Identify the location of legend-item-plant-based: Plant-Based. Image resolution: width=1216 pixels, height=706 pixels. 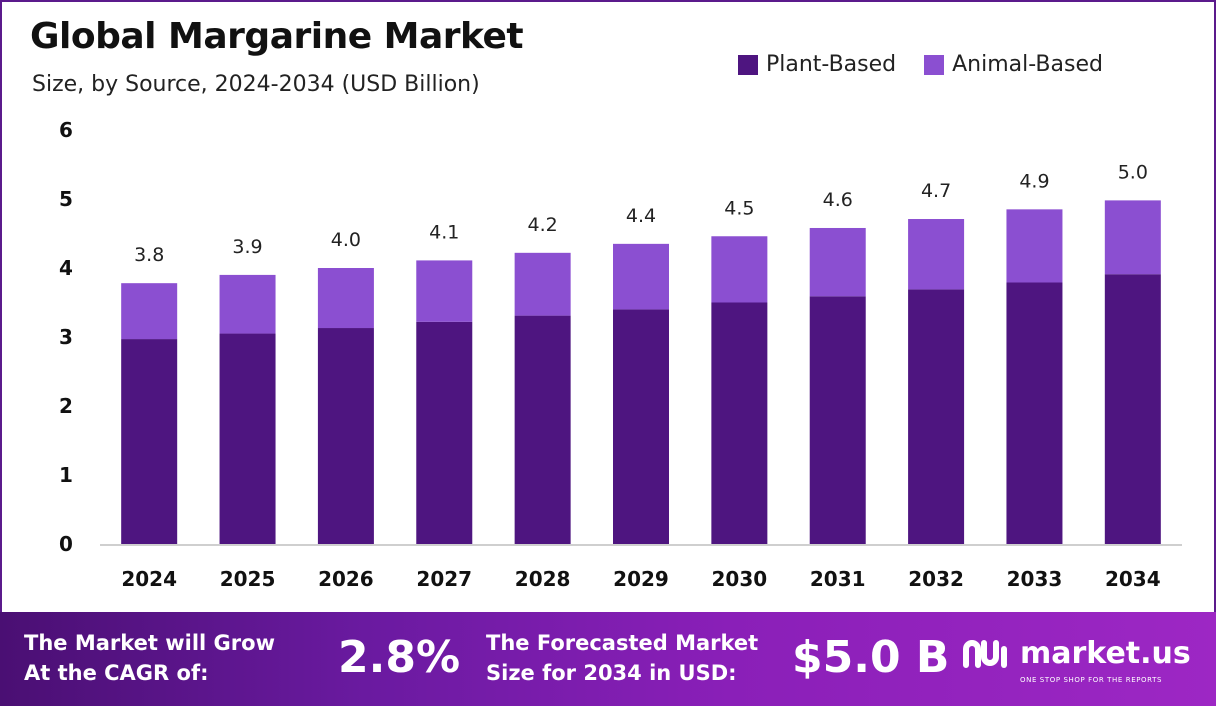
(817, 64).